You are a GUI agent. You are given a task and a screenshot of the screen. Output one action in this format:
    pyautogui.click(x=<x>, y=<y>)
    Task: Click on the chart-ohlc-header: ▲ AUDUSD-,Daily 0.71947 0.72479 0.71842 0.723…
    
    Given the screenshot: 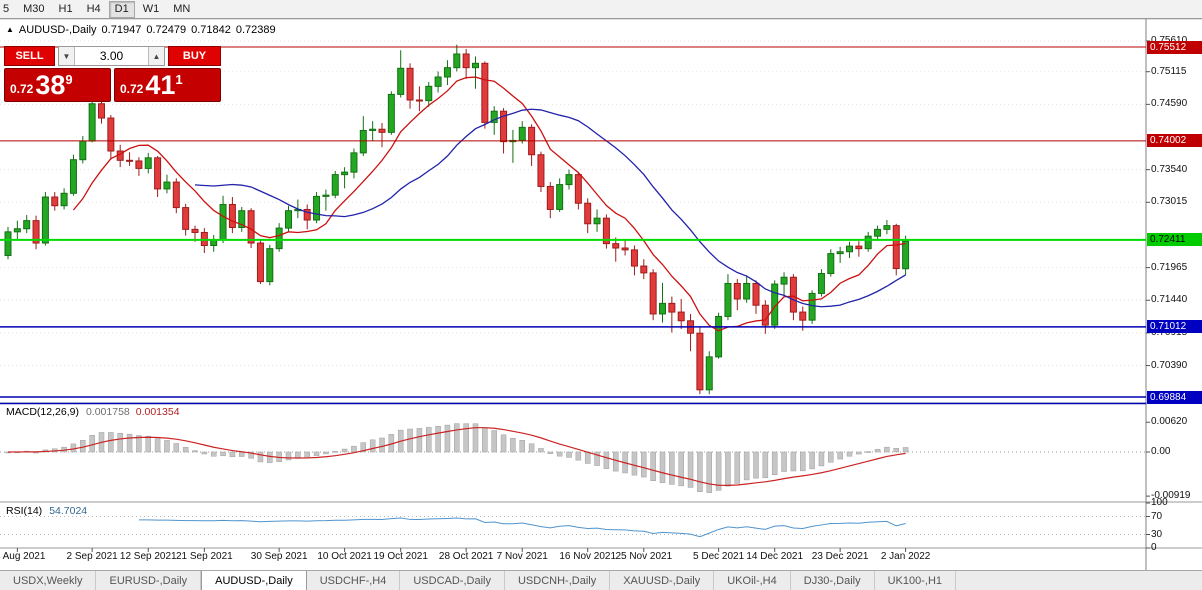 What is the action you would take?
    pyautogui.click(x=143, y=30)
    